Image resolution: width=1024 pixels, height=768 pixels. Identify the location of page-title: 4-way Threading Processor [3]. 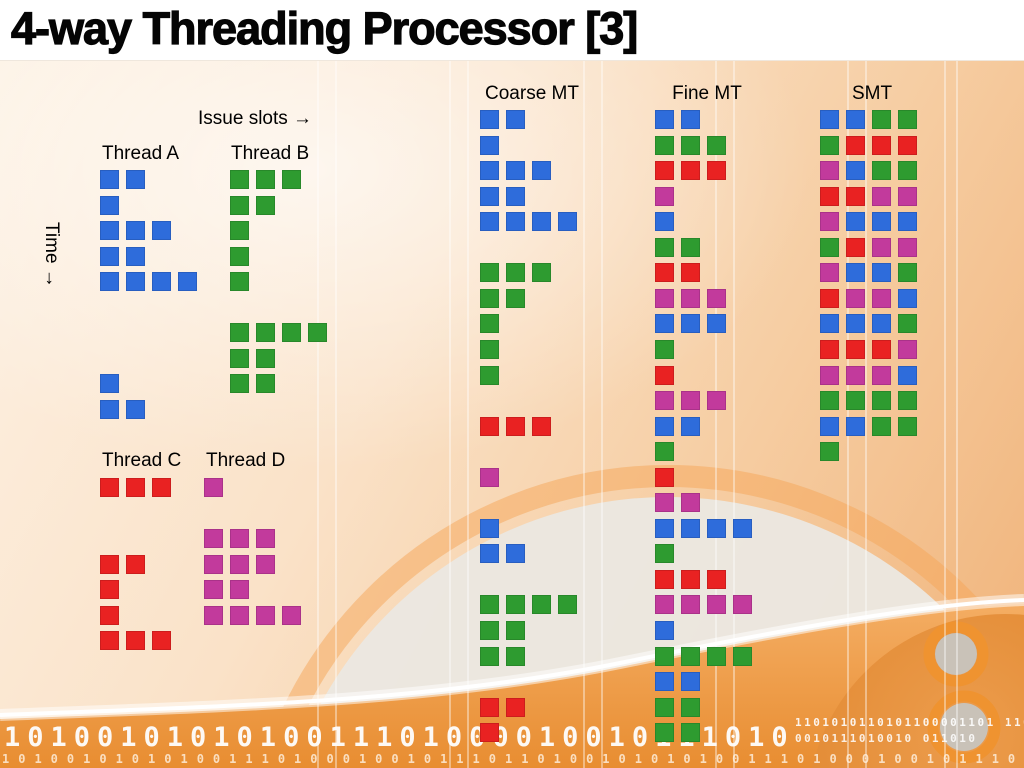
(324, 28).